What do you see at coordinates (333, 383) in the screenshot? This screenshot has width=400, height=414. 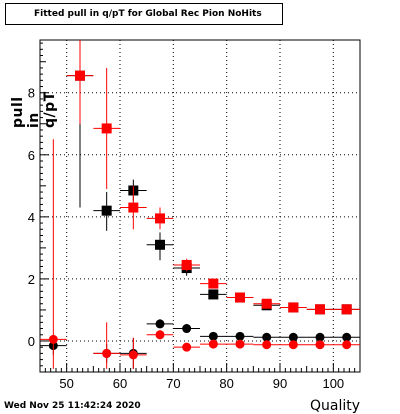 I see `x-tick-label: 100` at bounding box center [333, 383].